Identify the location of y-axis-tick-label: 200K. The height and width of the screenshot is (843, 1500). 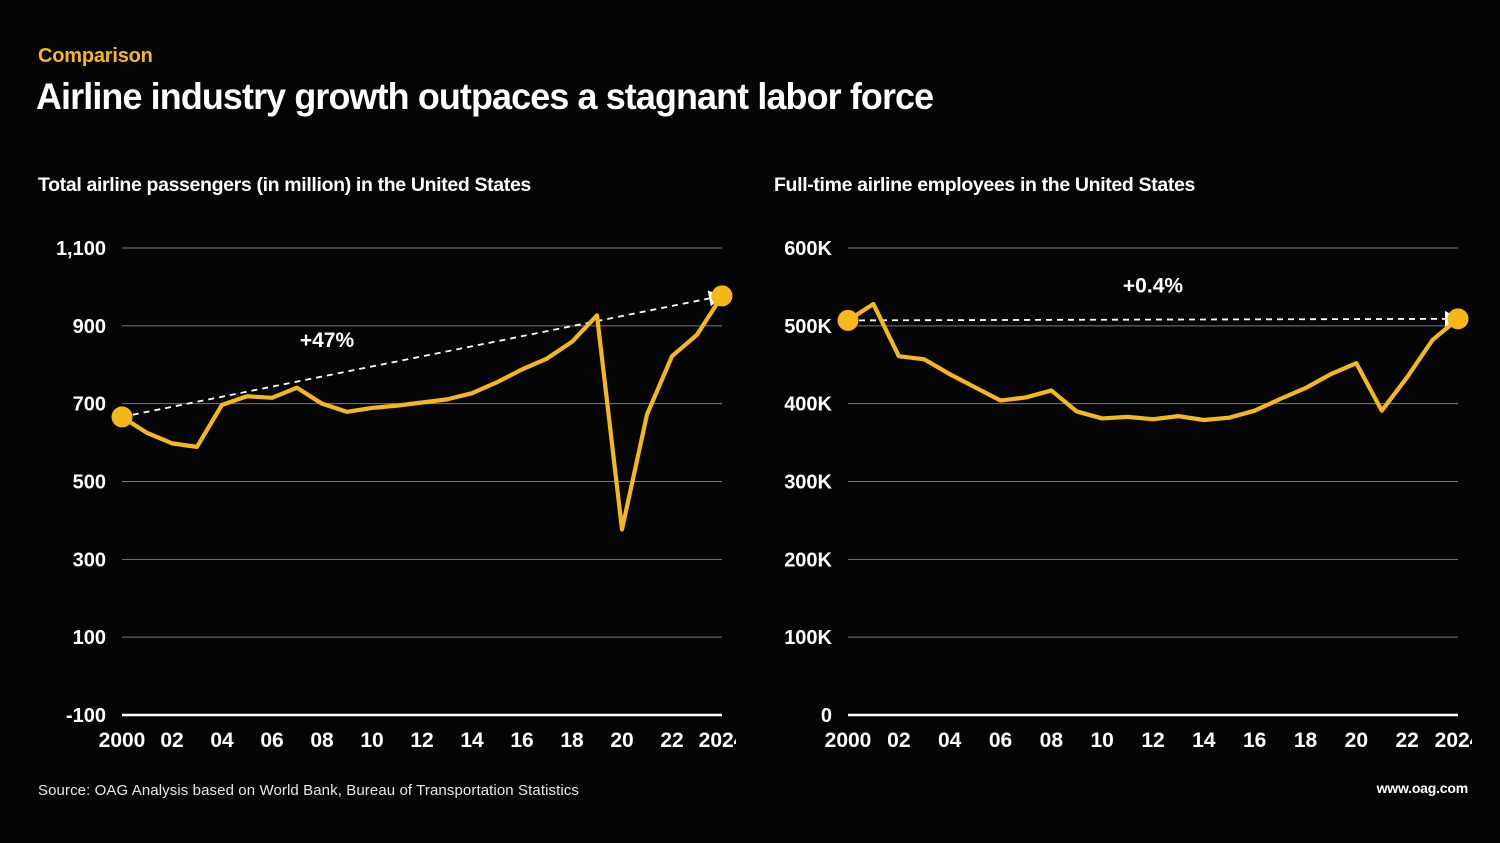
(808, 560).